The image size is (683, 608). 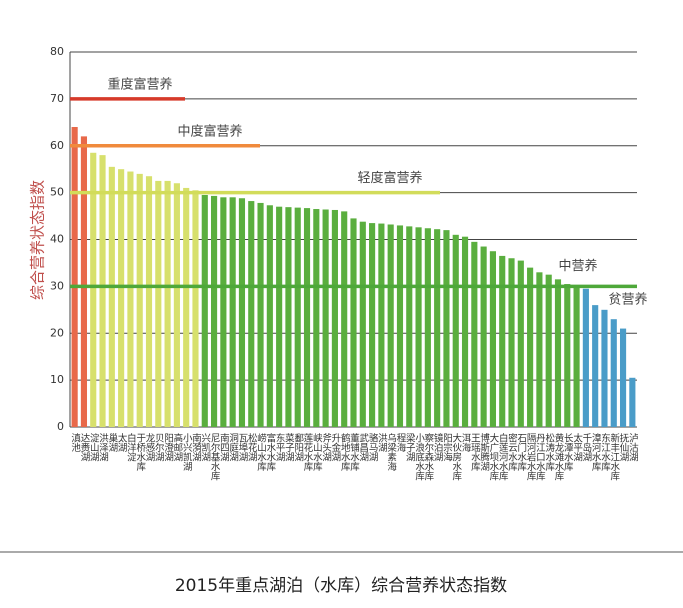 I want to click on x-tick-label: 松涛水库, so click(x=549, y=452).